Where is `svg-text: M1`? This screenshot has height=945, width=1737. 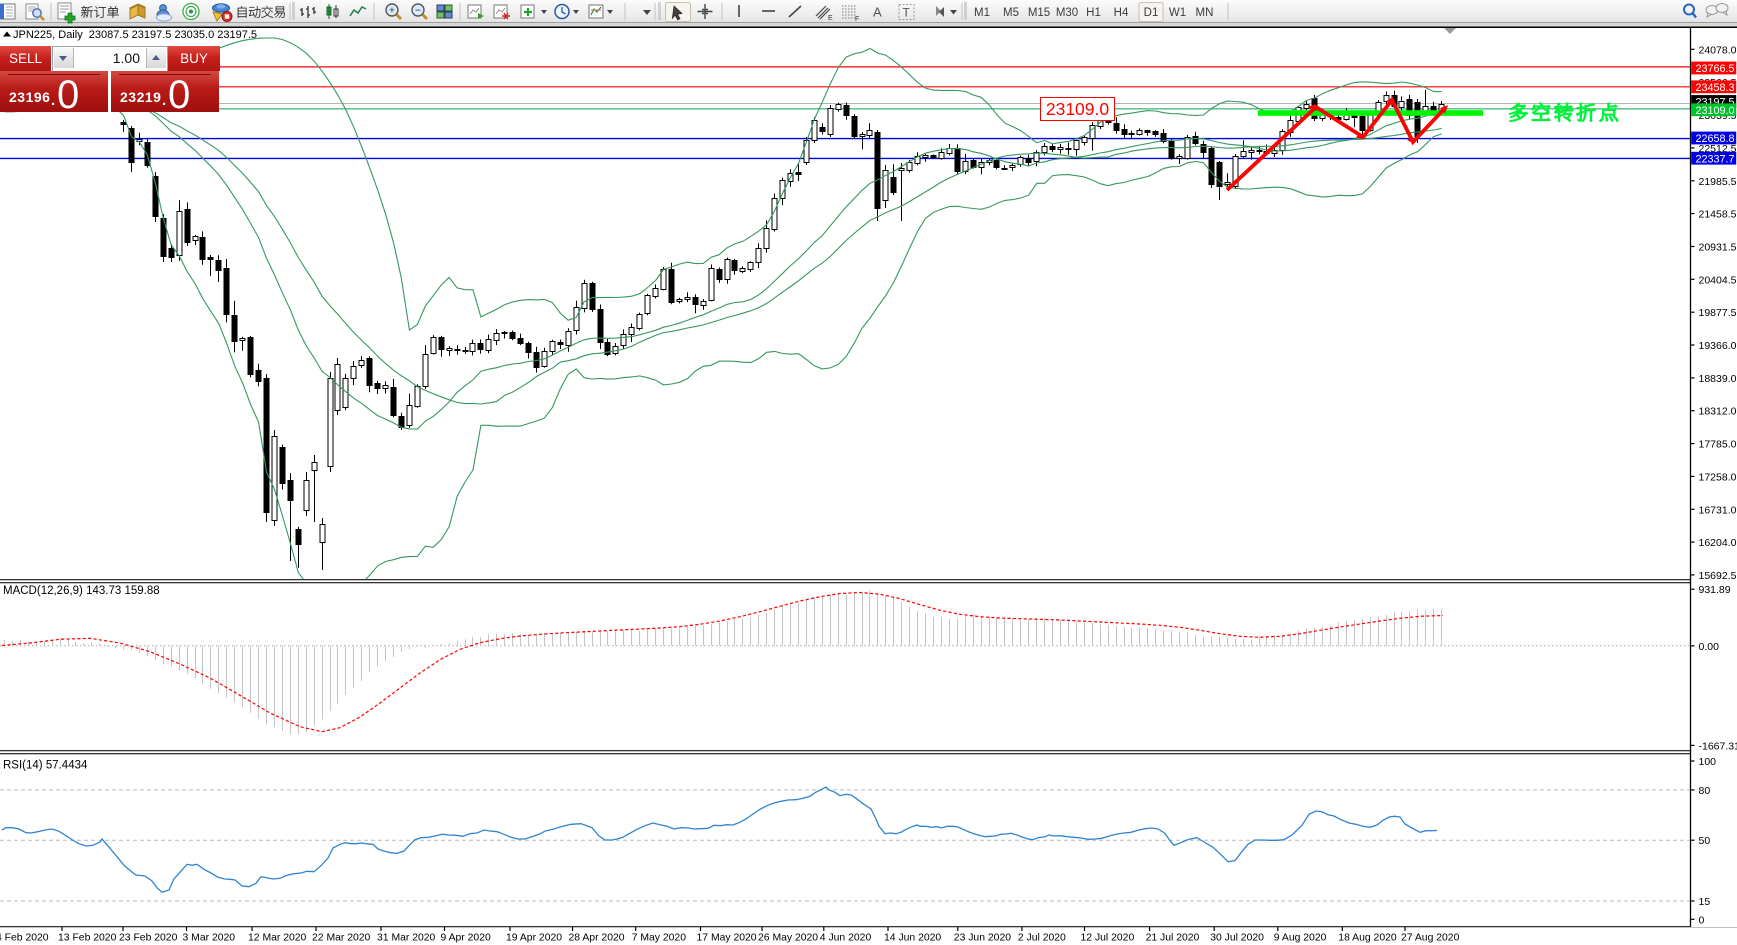 svg-text: M1 is located at coordinates (982, 13).